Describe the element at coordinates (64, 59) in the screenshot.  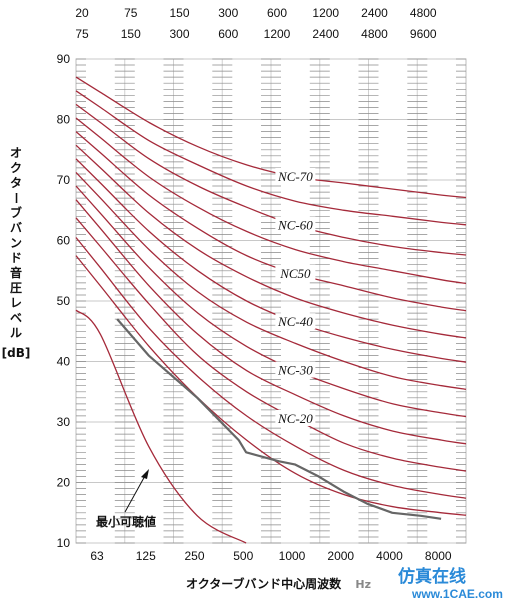
I see `y-tick-label: 90` at that location.